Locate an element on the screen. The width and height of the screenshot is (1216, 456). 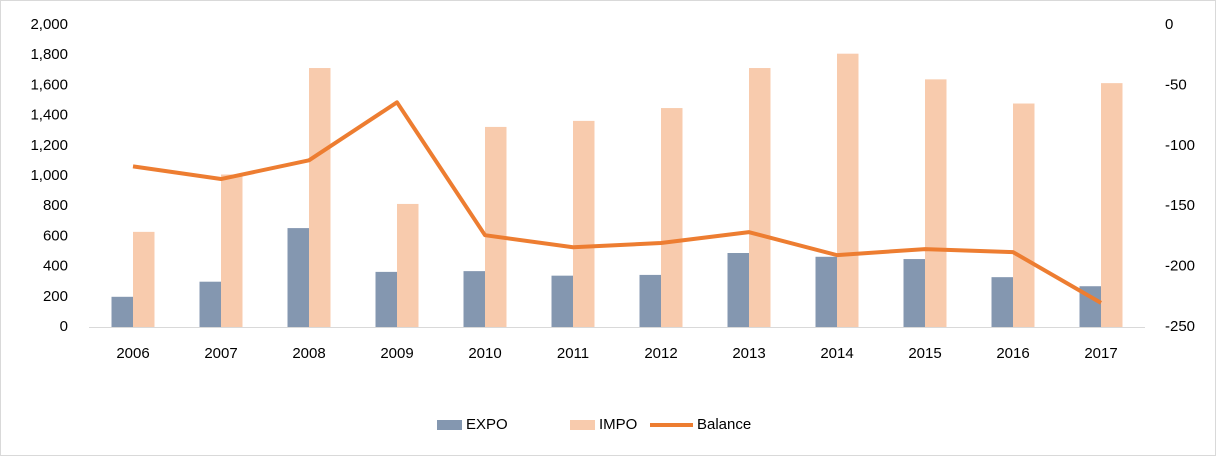
x-tick-label: 2013 is located at coordinates (748, 353).